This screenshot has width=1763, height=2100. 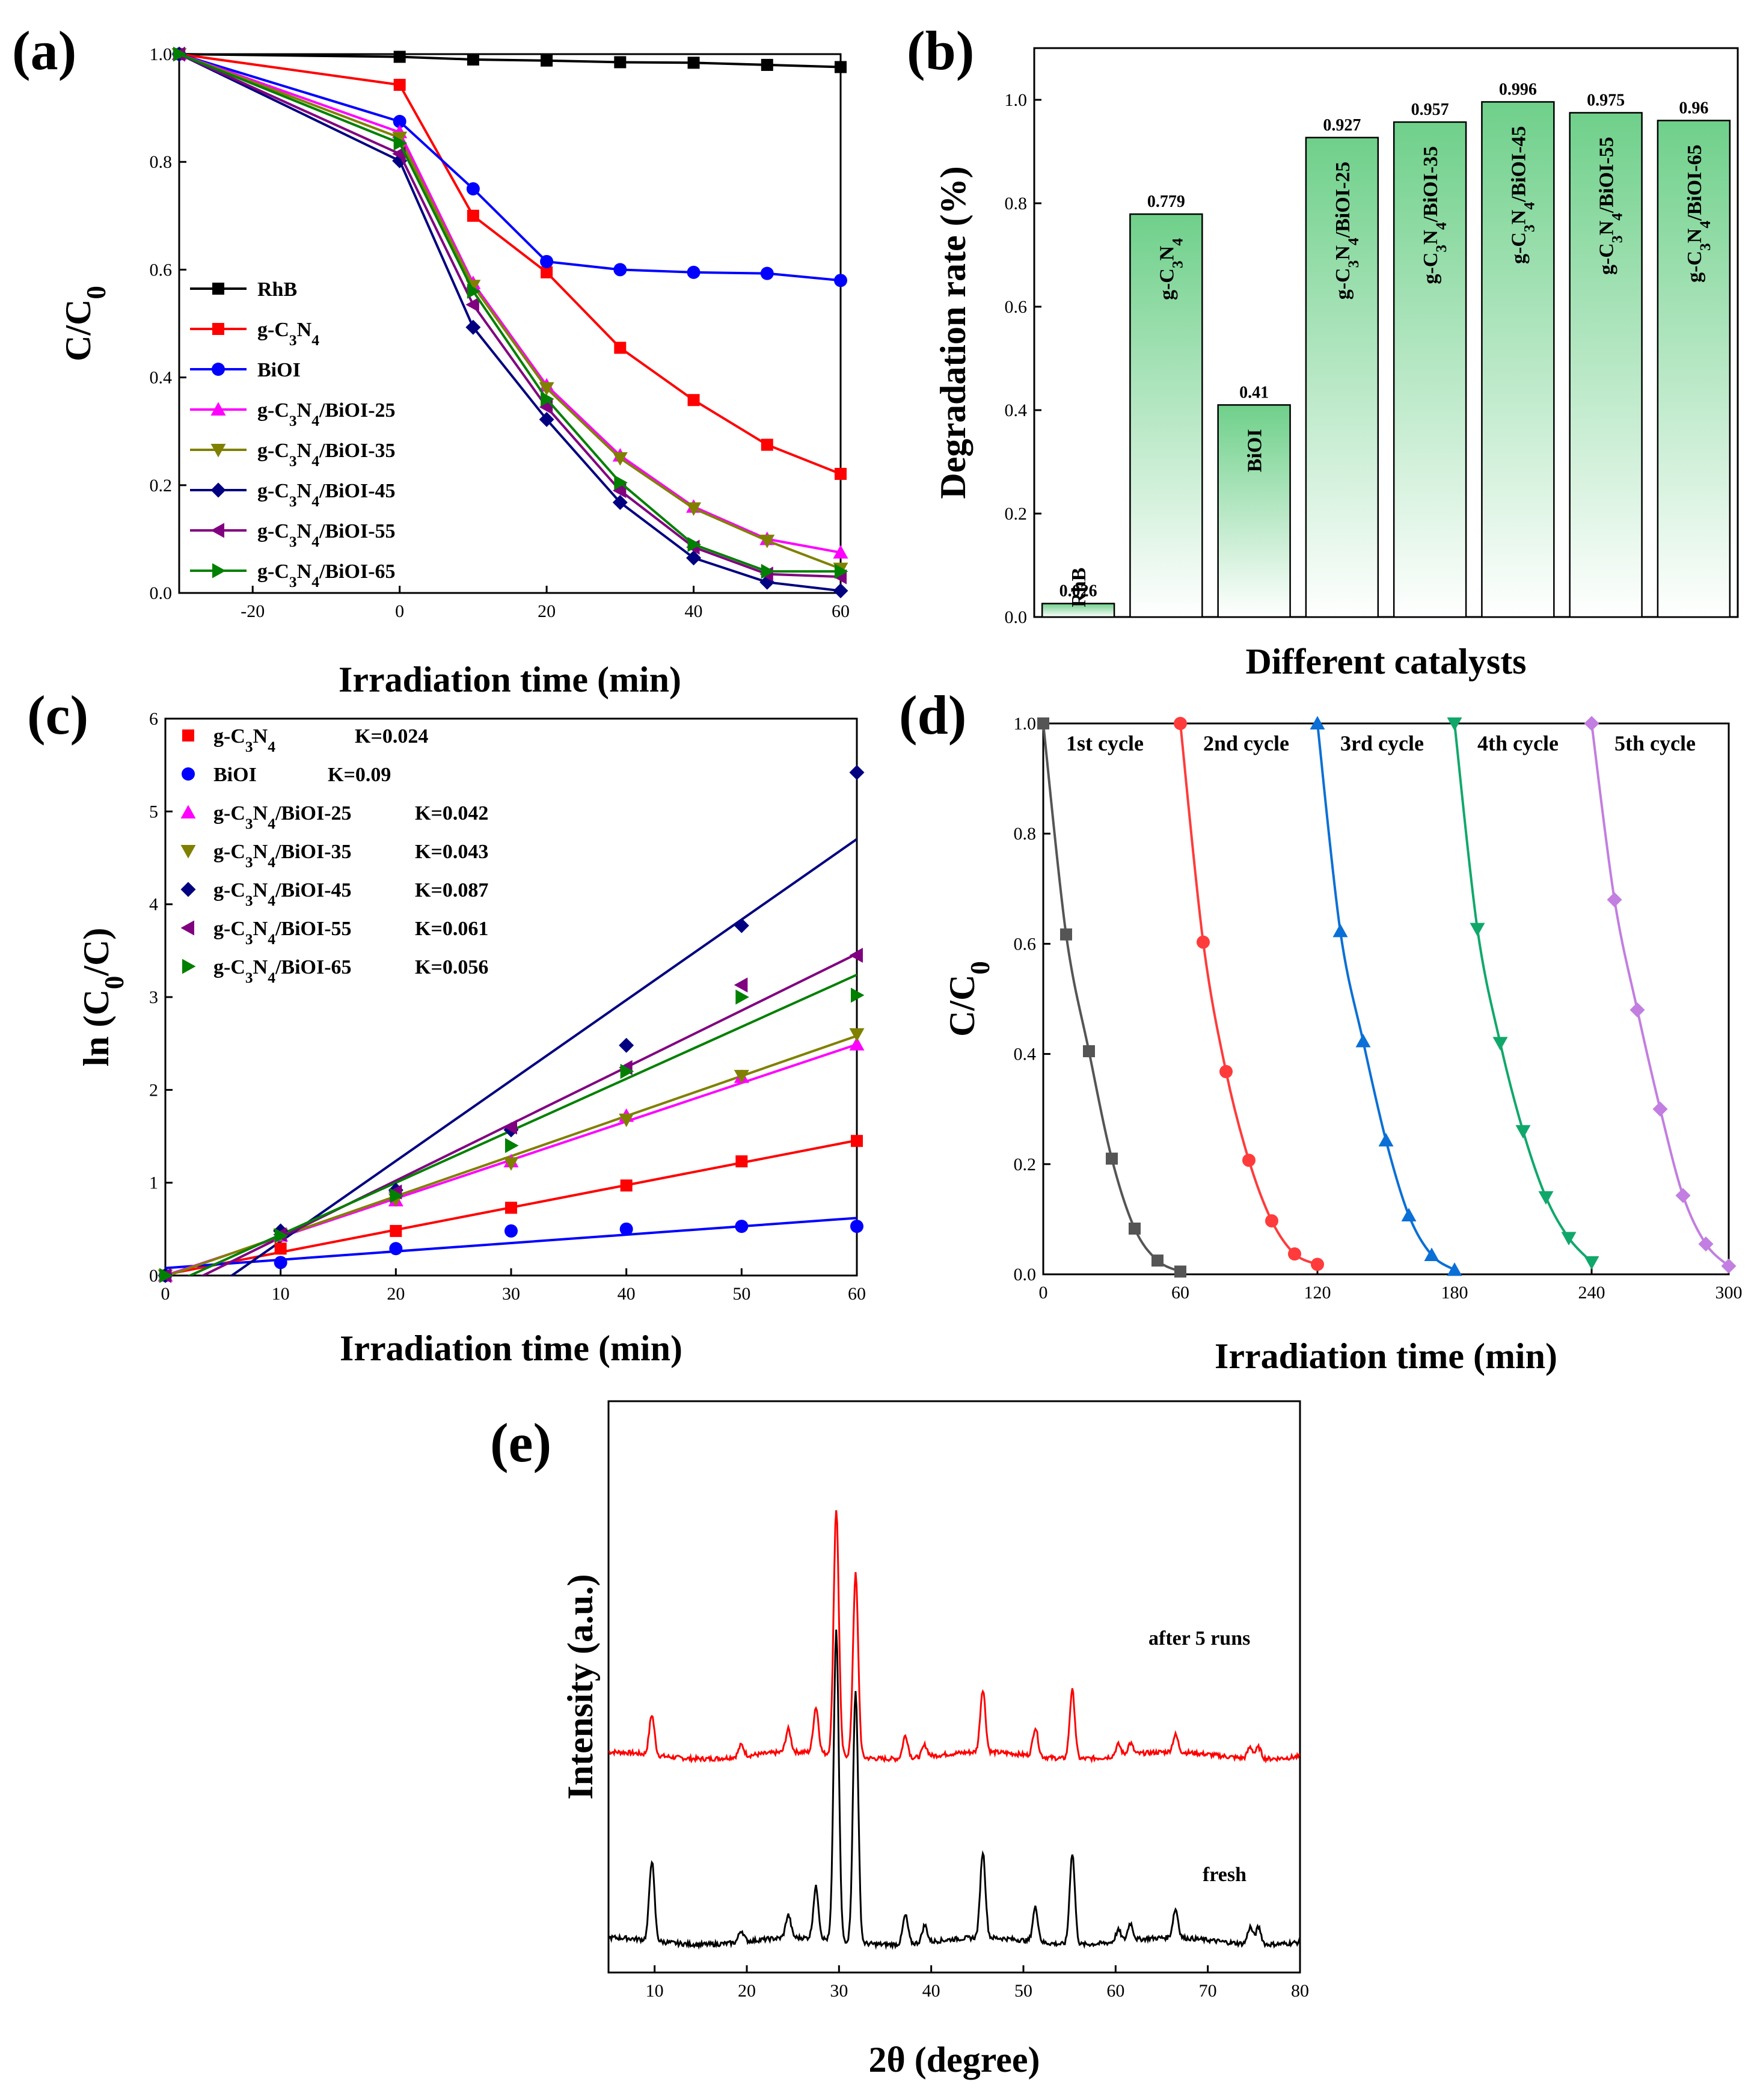 What do you see at coordinates (1386, 1356) in the screenshot?
I see `x-axis-title-d: Irradiation time (min)` at bounding box center [1386, 1356].